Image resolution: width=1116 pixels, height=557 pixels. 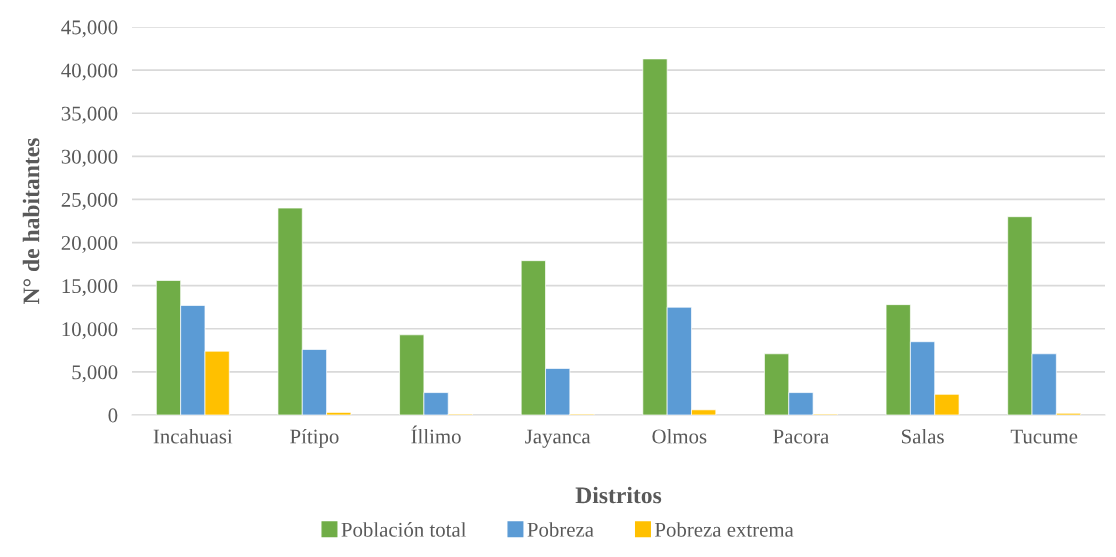 What do you see at coordinates (31, 221) in the screenshot?
I see `y-axis-title: N° de habitantes` at bounding box center [31, 221].